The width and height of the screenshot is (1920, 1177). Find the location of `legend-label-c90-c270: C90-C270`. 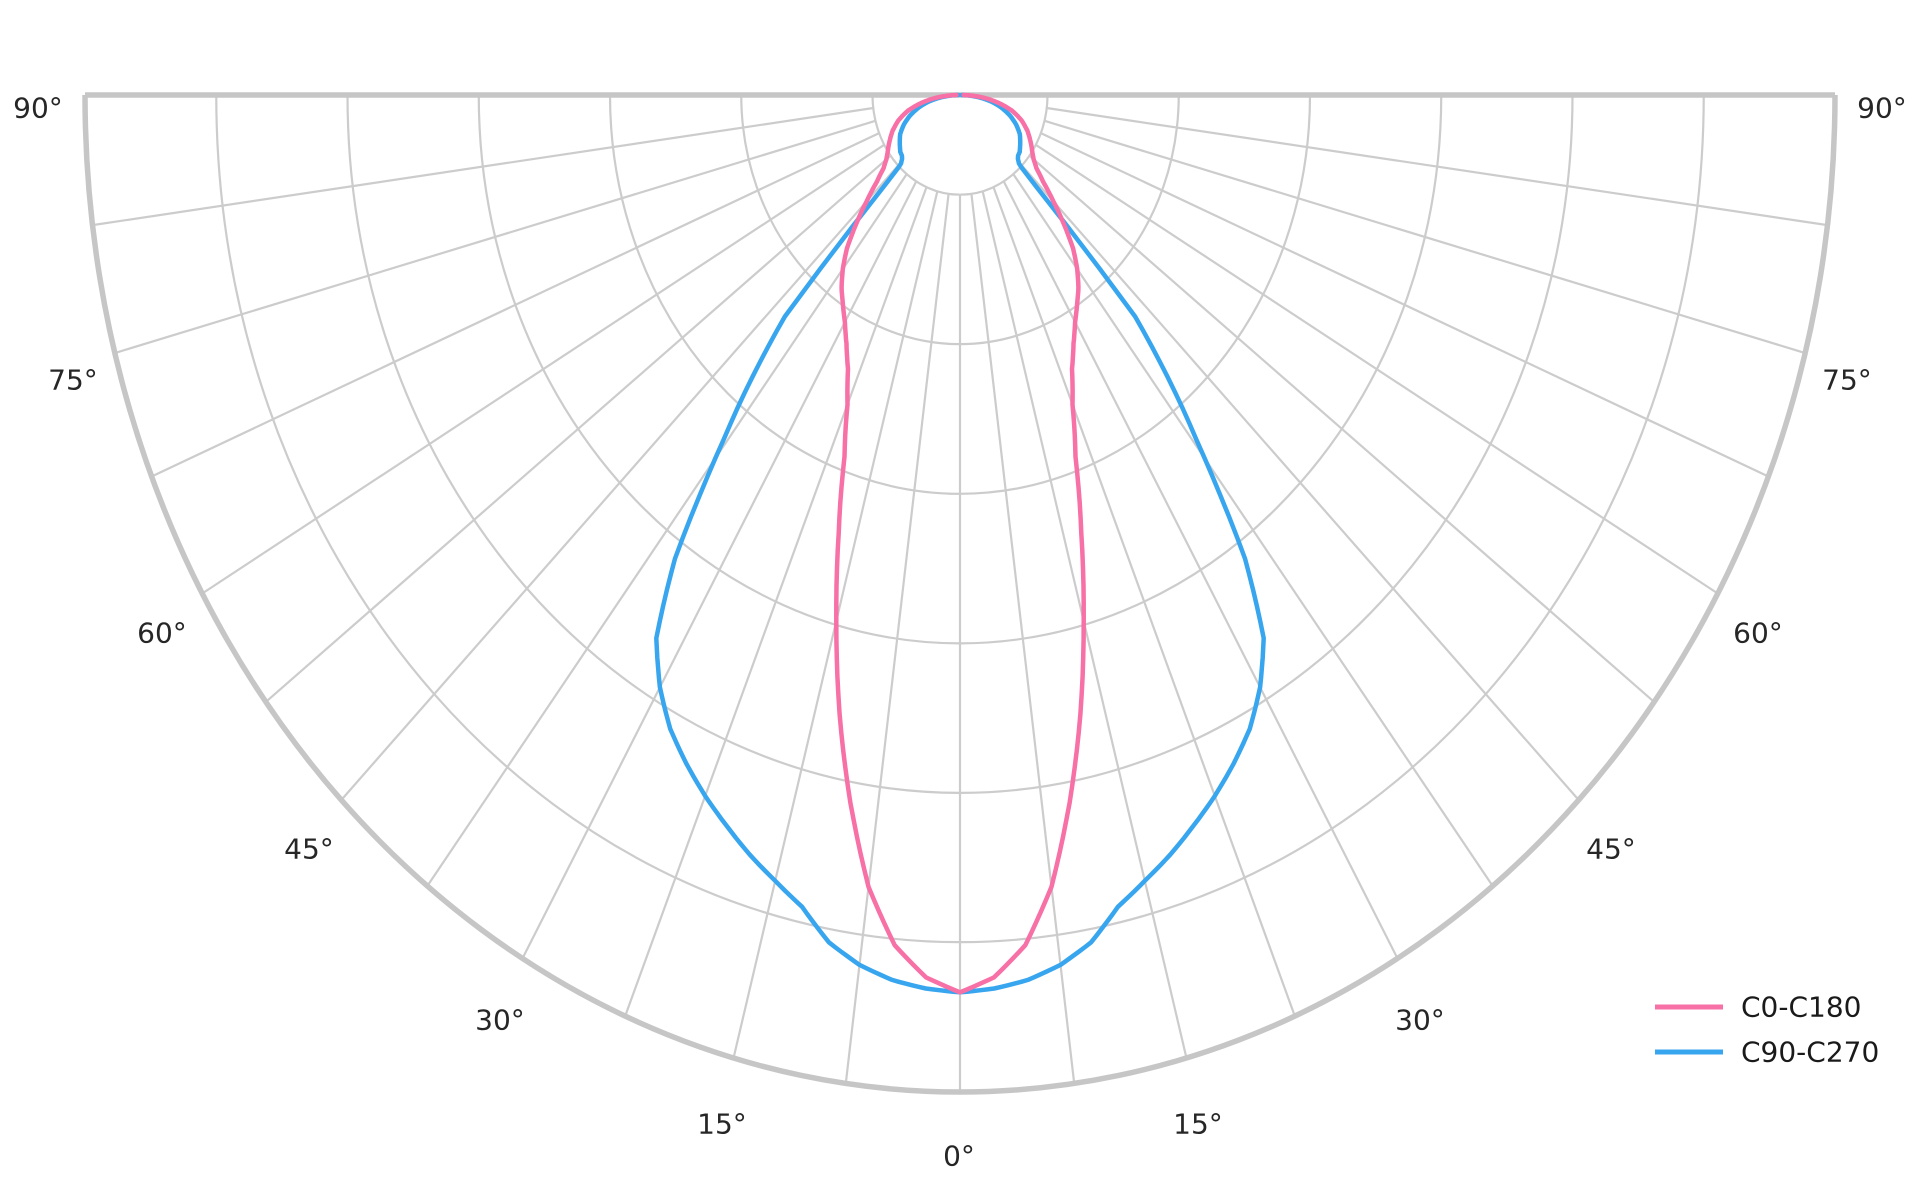

legend-label-c90-c270: C90-C270 is located at coordinates (1810, 1052).